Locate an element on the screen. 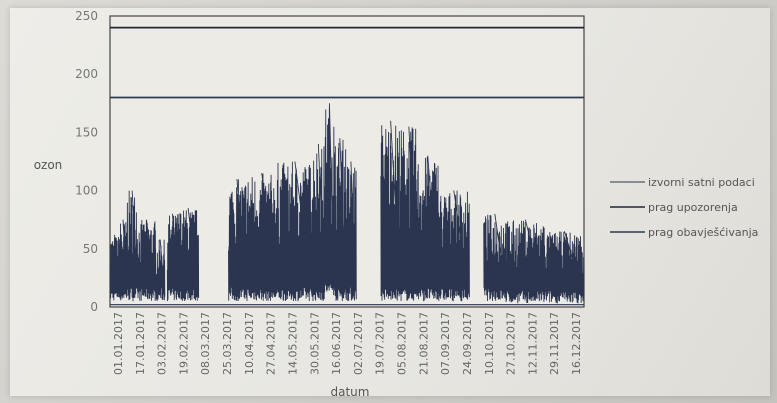  legend-label-prag-upozorenja: prag upozorenja is located at coordinates (693, 207).